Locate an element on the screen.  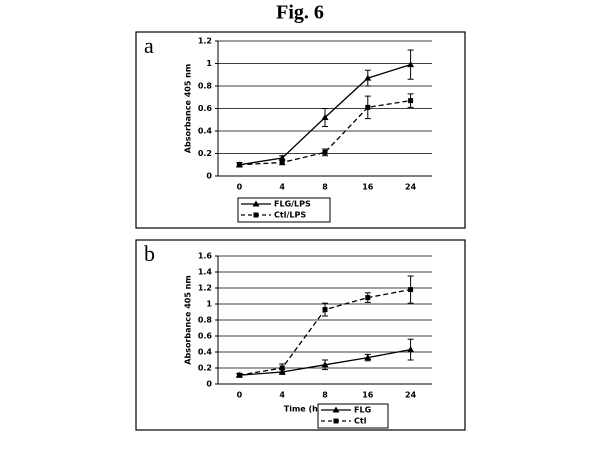
y-tick-label: 1.6 is located at coordinates (205, 256).